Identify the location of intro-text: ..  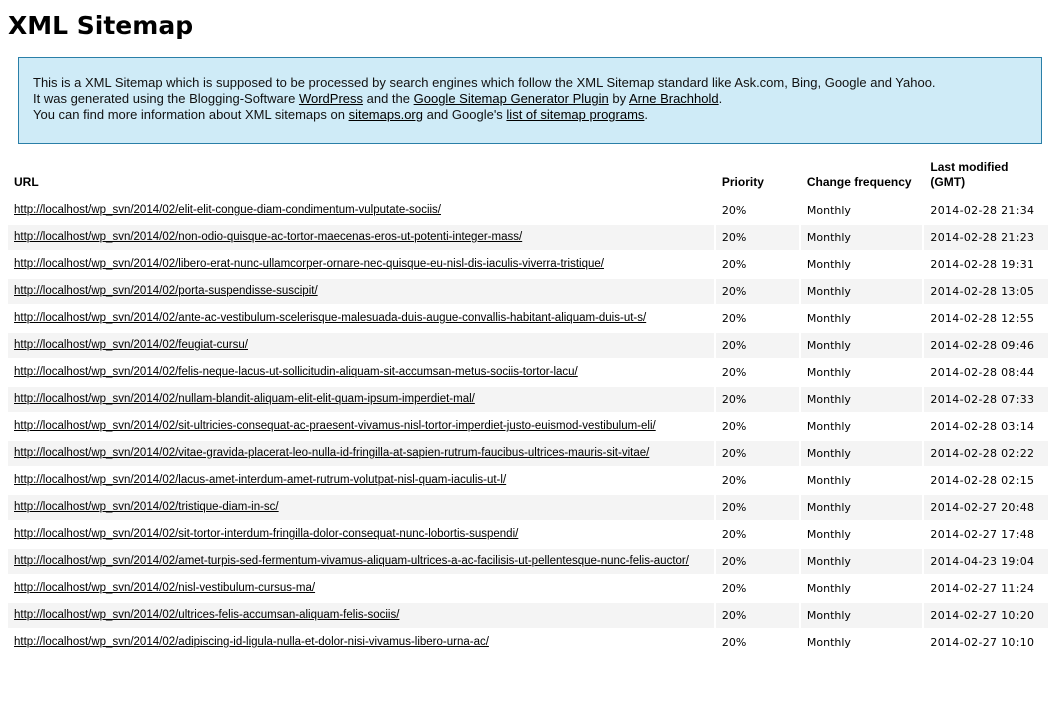
(720, 98).